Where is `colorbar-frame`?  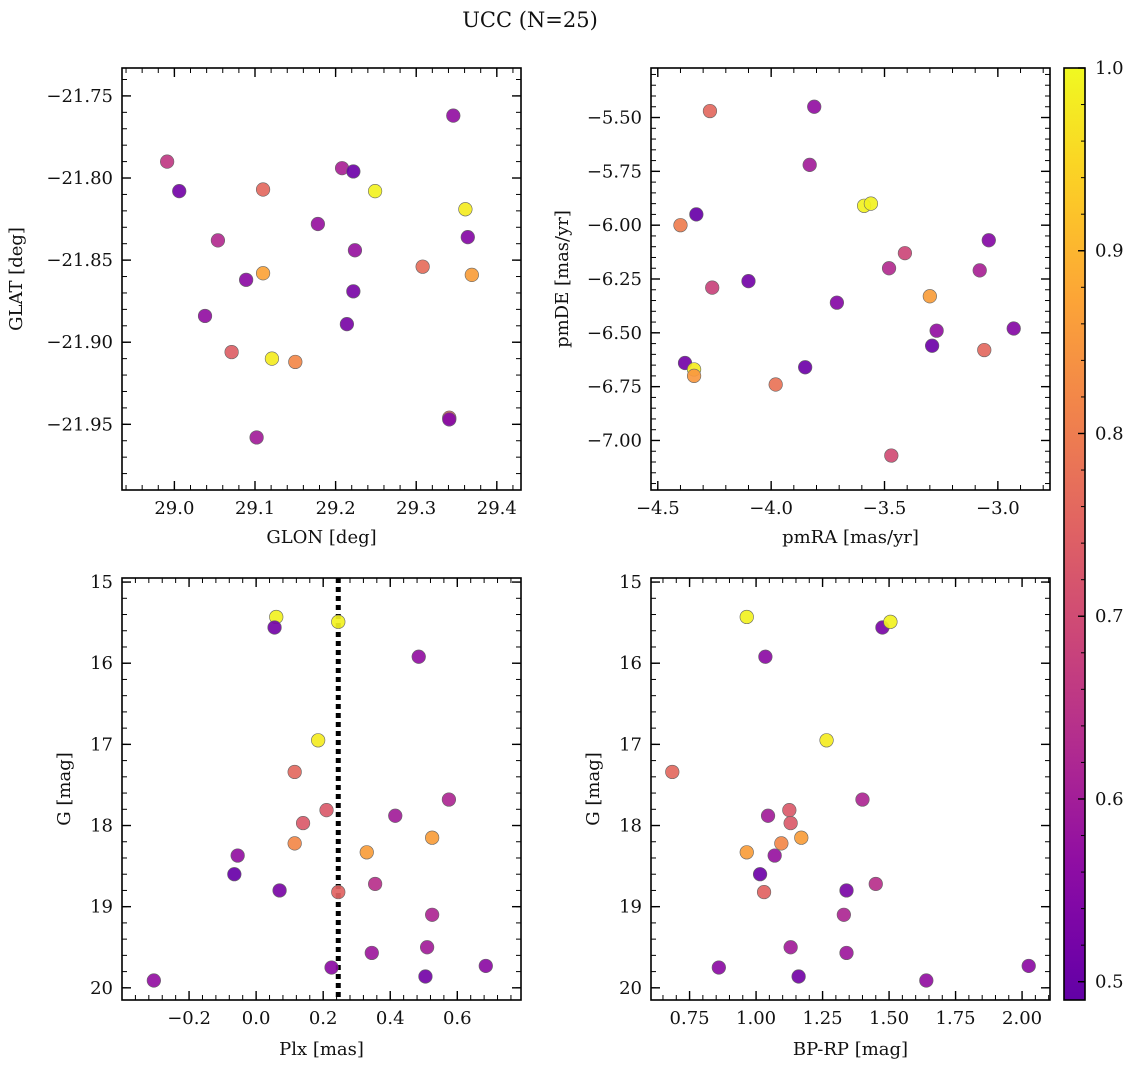 colorbar-frame is located at coordinates (1074, 534).